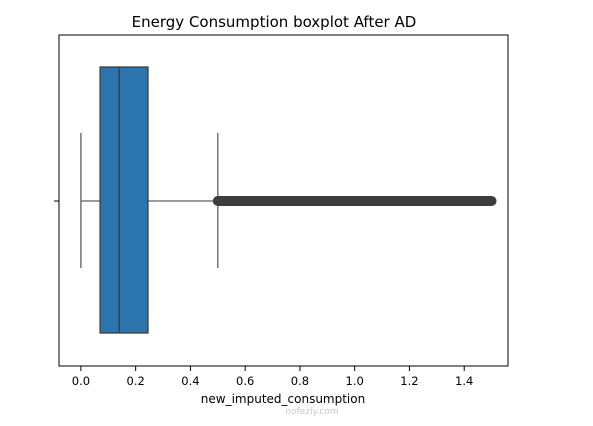 The height and width of the screenshot is (426, 593). Describe the element at coordinates (283, 399) in the screenshot. I see `x-axis-label: new_imputed_consumption` at that location.